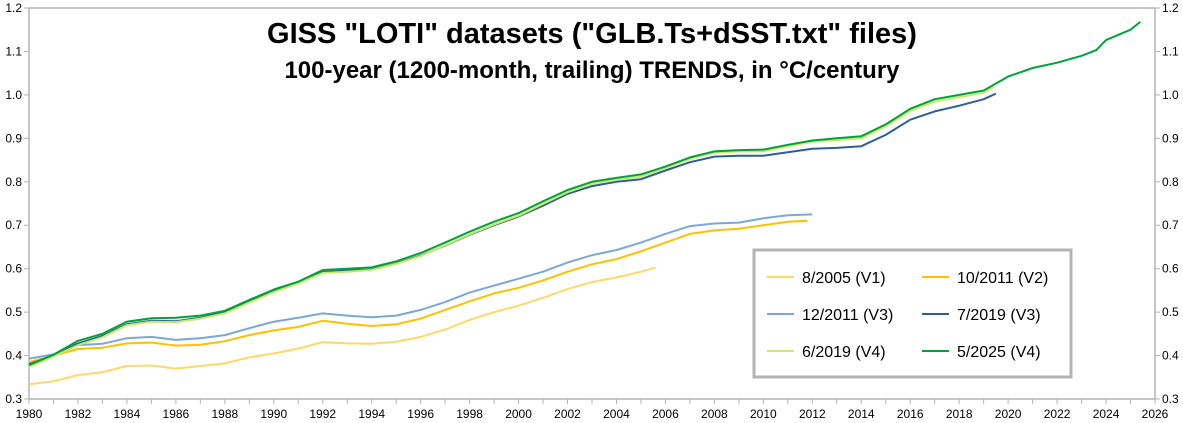 The height and width of the screenshot is (423, 1183). I want to click on y-tick-label-left: 0.5, so click(13, 312).